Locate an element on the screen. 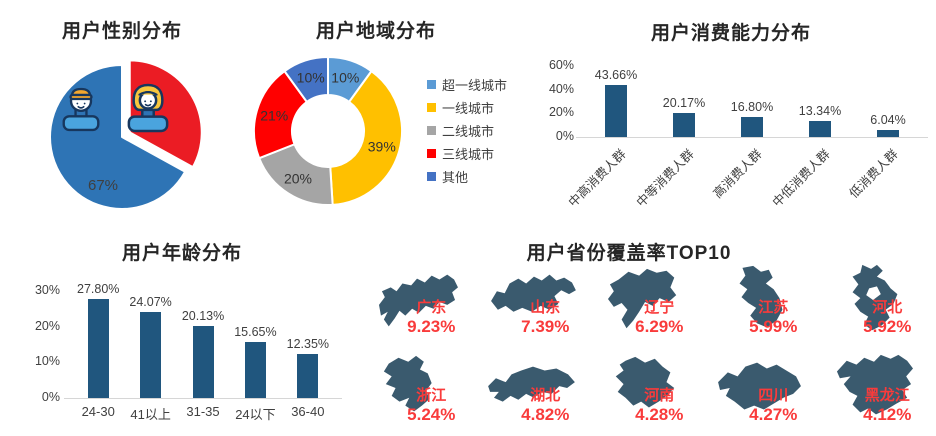 The image size is (936, 436). map-shape-zhejiang is located at coordinates (407, 383).